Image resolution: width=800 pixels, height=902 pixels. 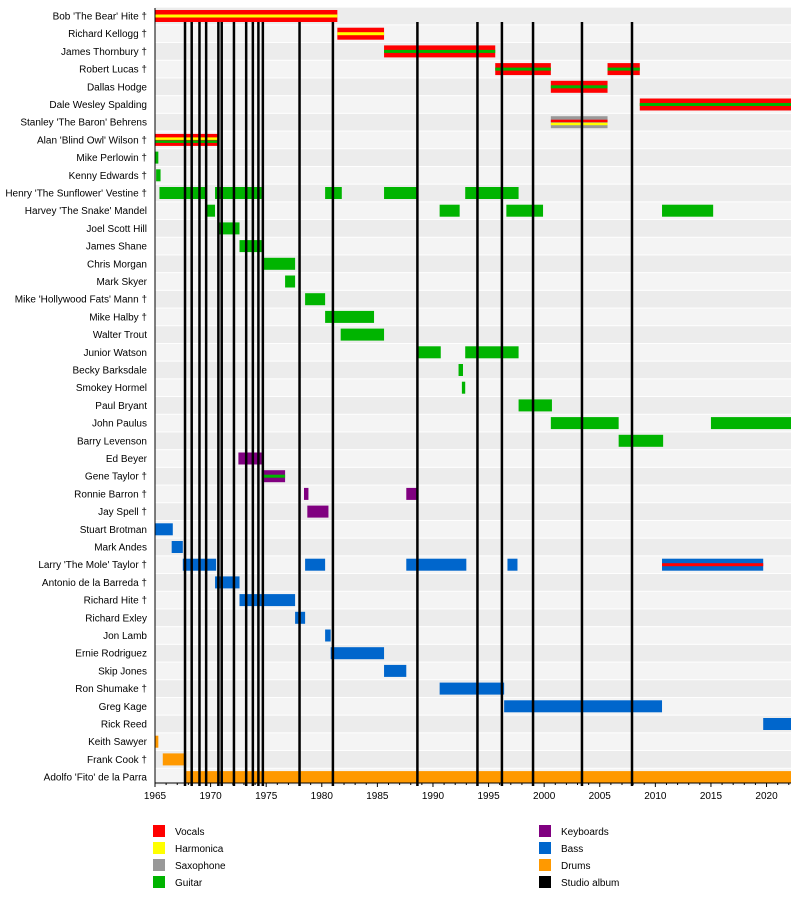 I want to click on member-label: Jay Spell †, so click(x=122, y=512).